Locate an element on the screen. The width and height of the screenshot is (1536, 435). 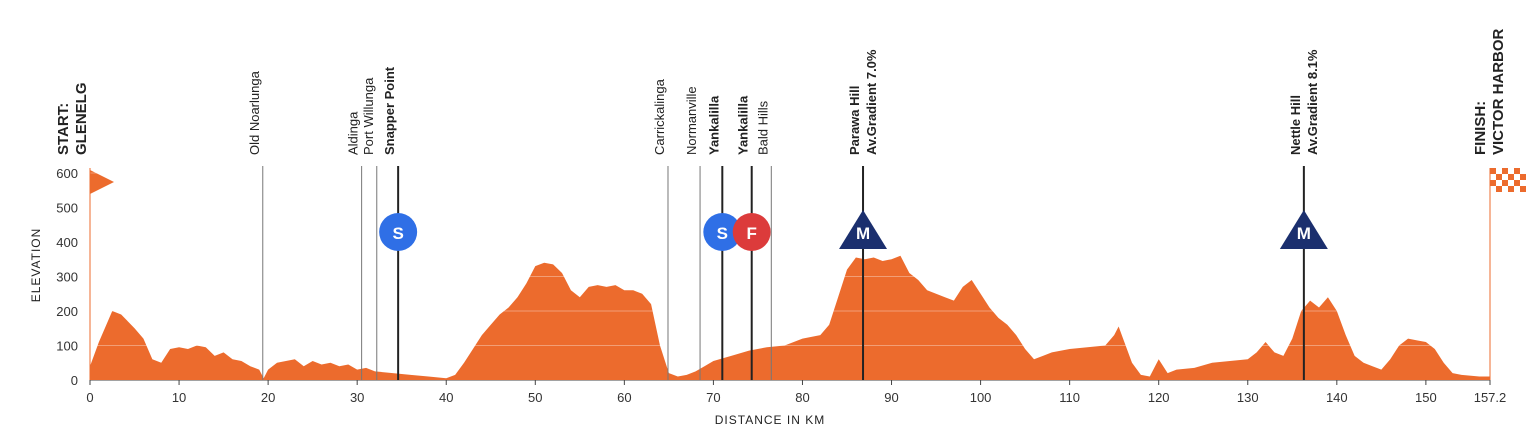
place-label: Snapper Point is located at coordinates (389, 110).